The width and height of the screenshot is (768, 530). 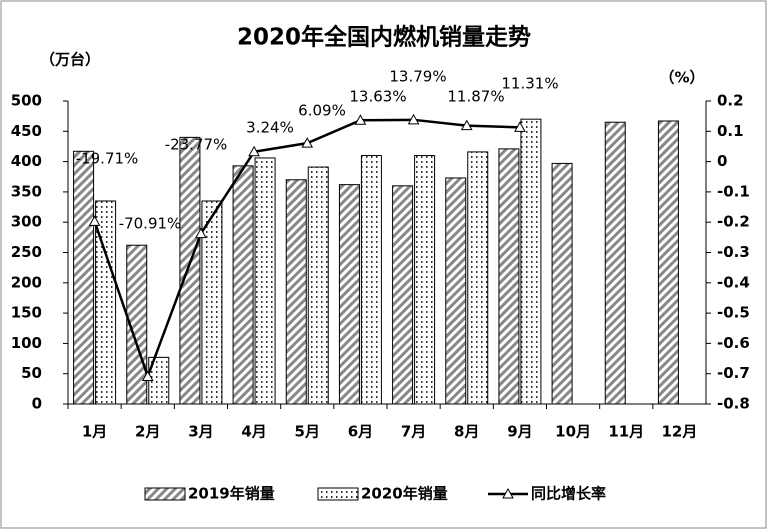 What do you see at coordinates (626, 432) in the screenshot?
I see `x-tick-label: 11月` at bounding box center [626, 432].